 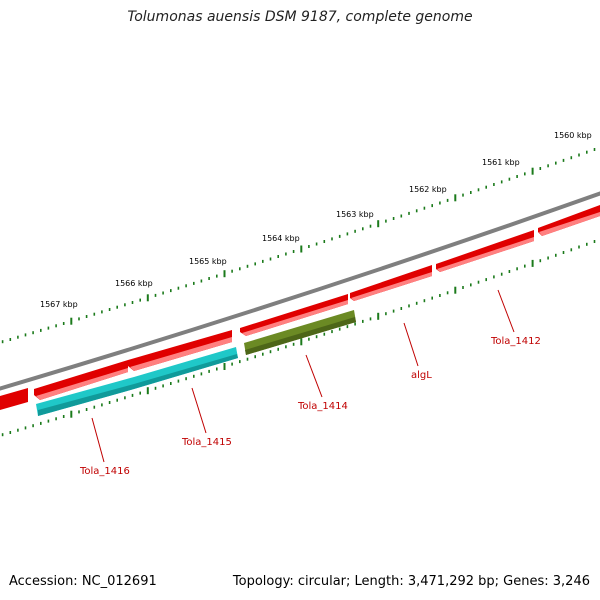 I want to click on gene-label-tola-1415: Tola_1415, so click(x=206, y=442).